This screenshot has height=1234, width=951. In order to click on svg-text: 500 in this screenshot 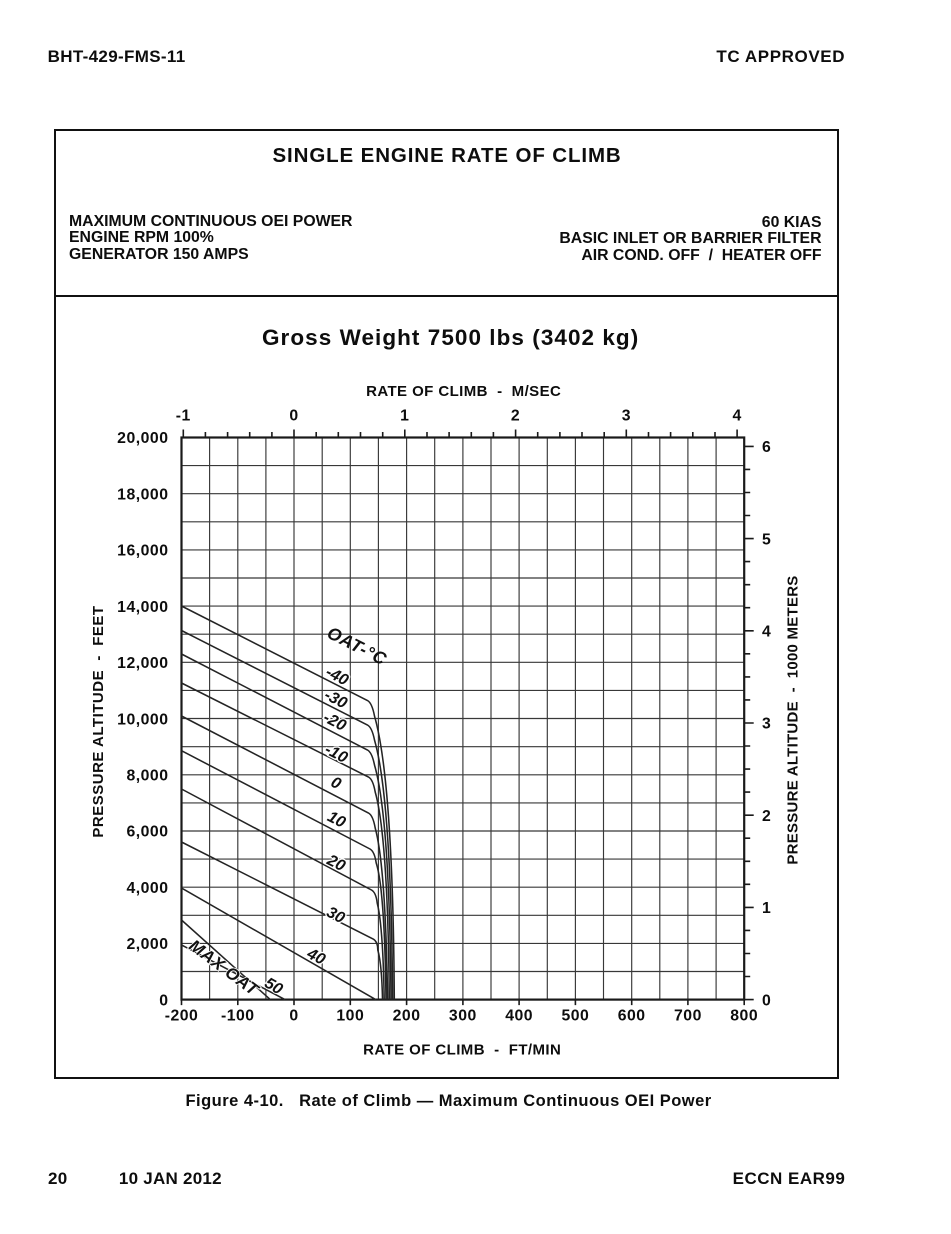, I will do `click(575, 1016)`.